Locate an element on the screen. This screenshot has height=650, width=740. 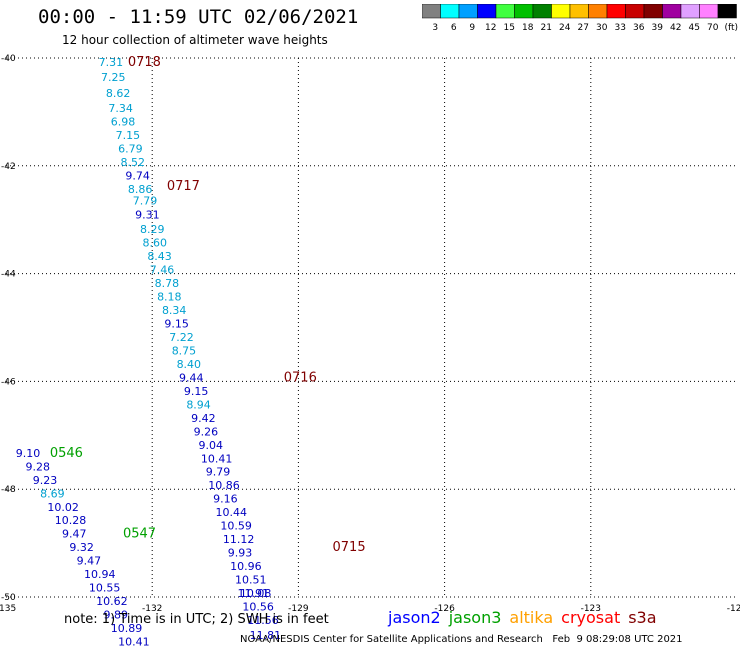
swh-value: 11.81 is located at coordinates (266, 635).